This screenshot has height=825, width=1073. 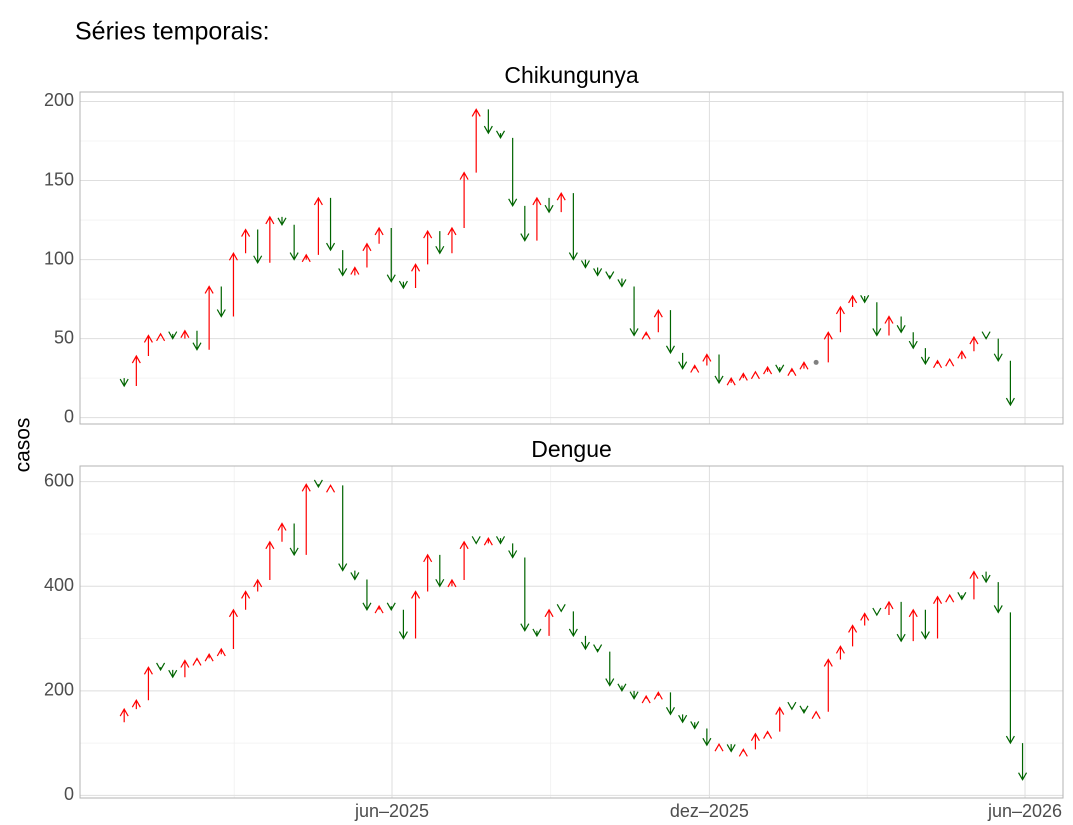 What do you see at coordinates (571, 449) in the screenshot?
I see `panel-title: Dengue` at bounding box center [571, 449].